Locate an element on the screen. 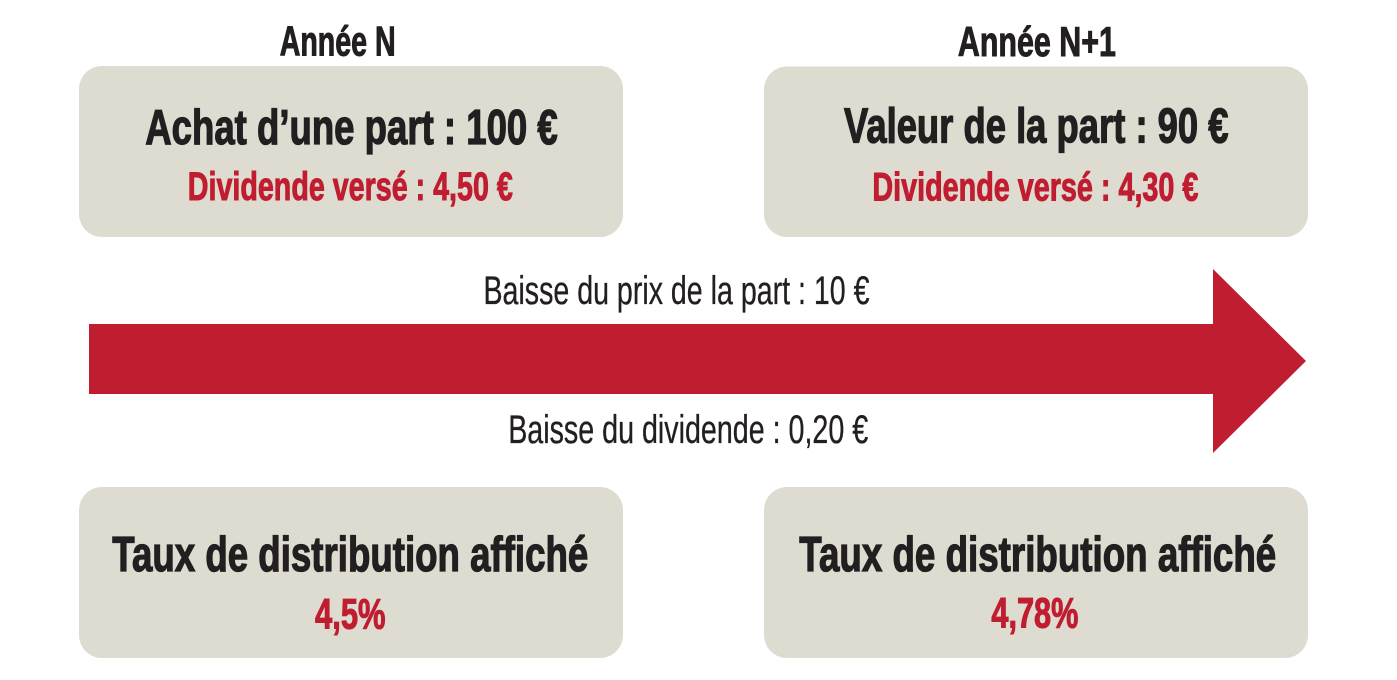  svg-text: Valeur de la part : 90 € is located at coordinates (1036, 126).